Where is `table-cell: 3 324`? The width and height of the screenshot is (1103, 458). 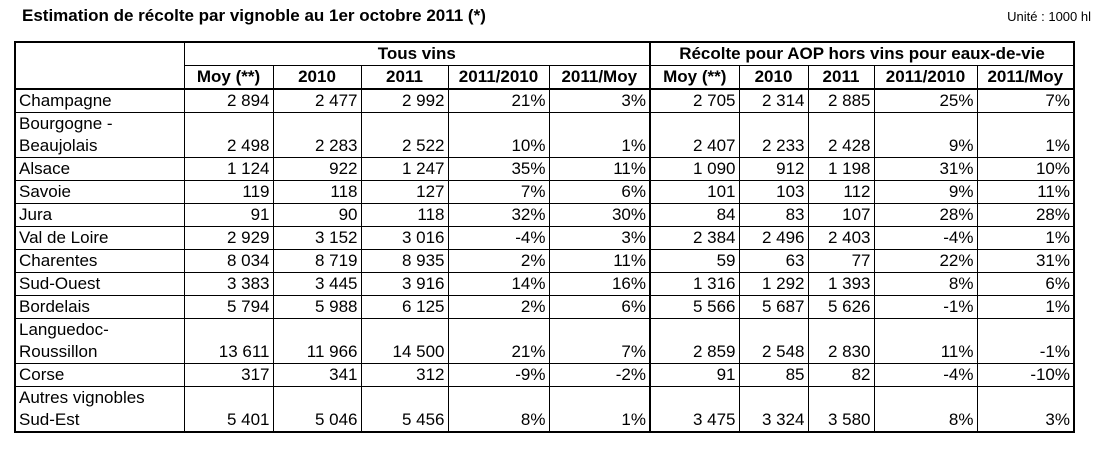 table-cell: 3 324 is located at coordinates (773, 409).